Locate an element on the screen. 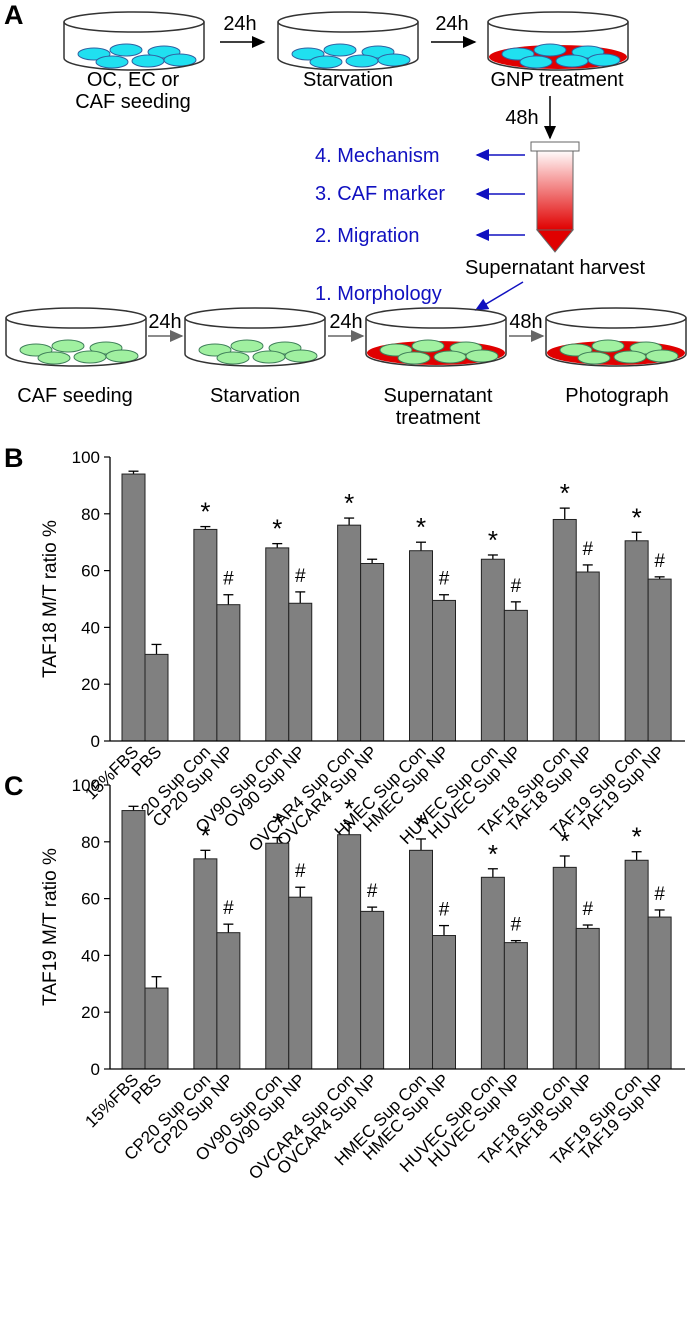 This screenshot has height=1333, width=688. panel-label: C is located at coordinates (14, 786).